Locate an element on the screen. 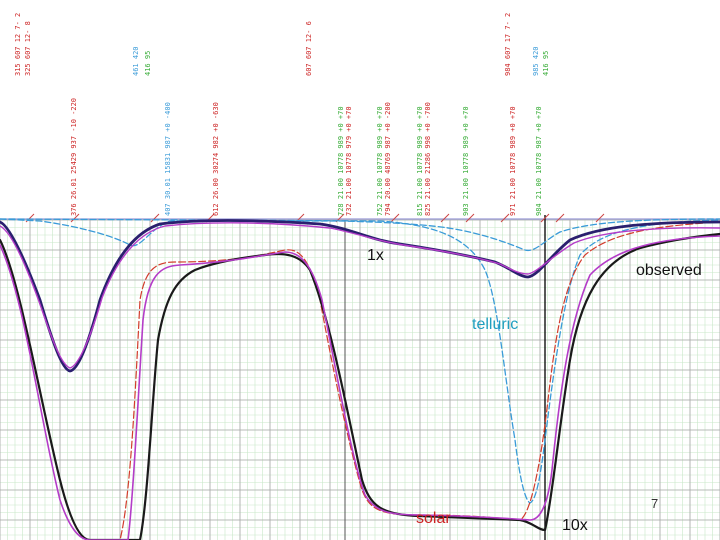  line-id-top: 461 420 is located at coordinates (136, 61).